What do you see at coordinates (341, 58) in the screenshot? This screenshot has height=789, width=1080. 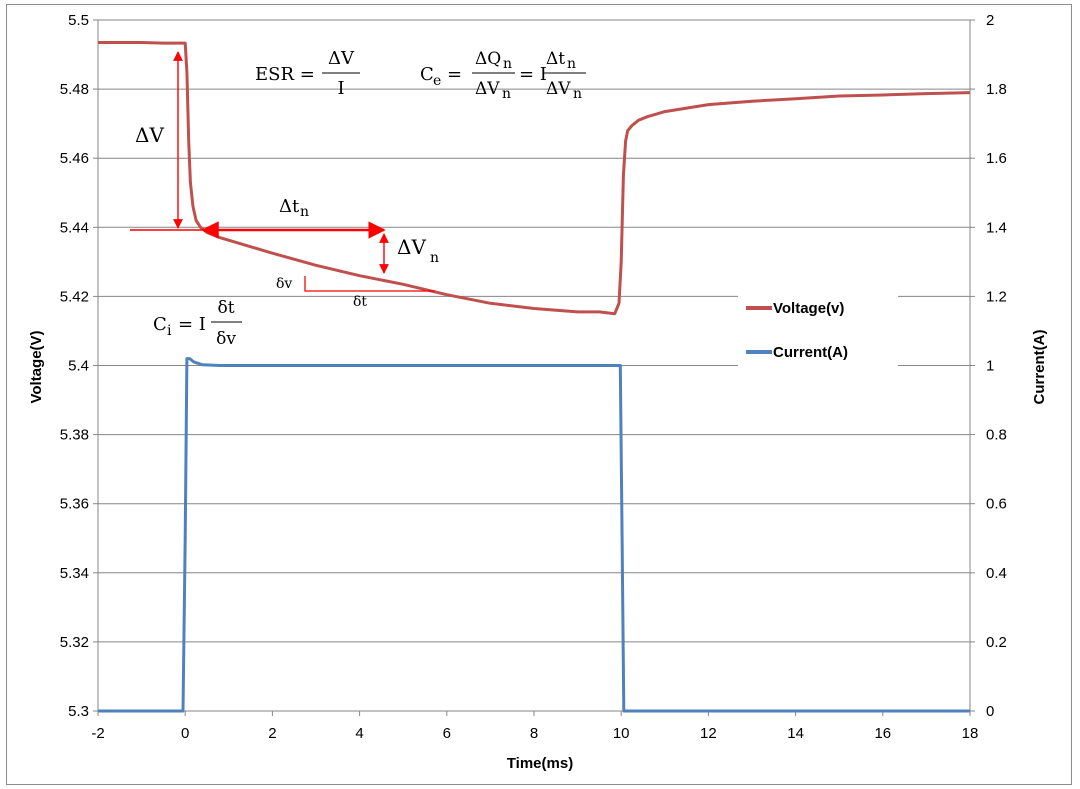 I see `esr-num: ΔV` at bounding box center [341, 58].